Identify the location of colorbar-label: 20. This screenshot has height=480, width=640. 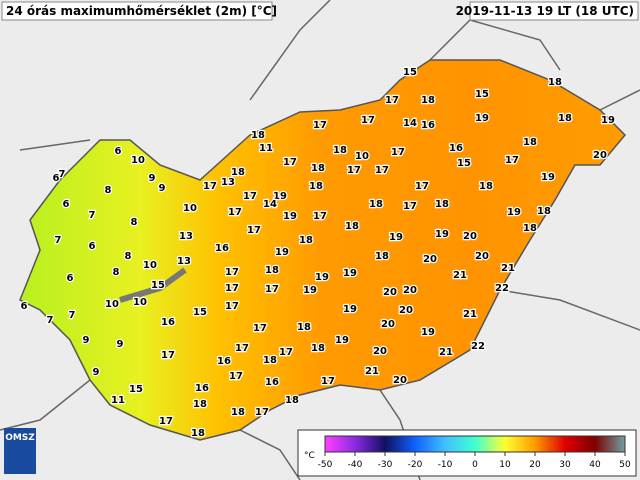
(535, 465).